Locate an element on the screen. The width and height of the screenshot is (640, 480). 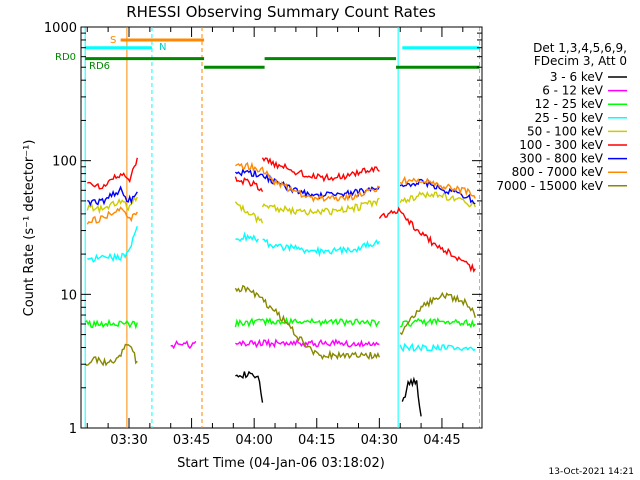
state-label-s: S is located at coordinates (113, 40).